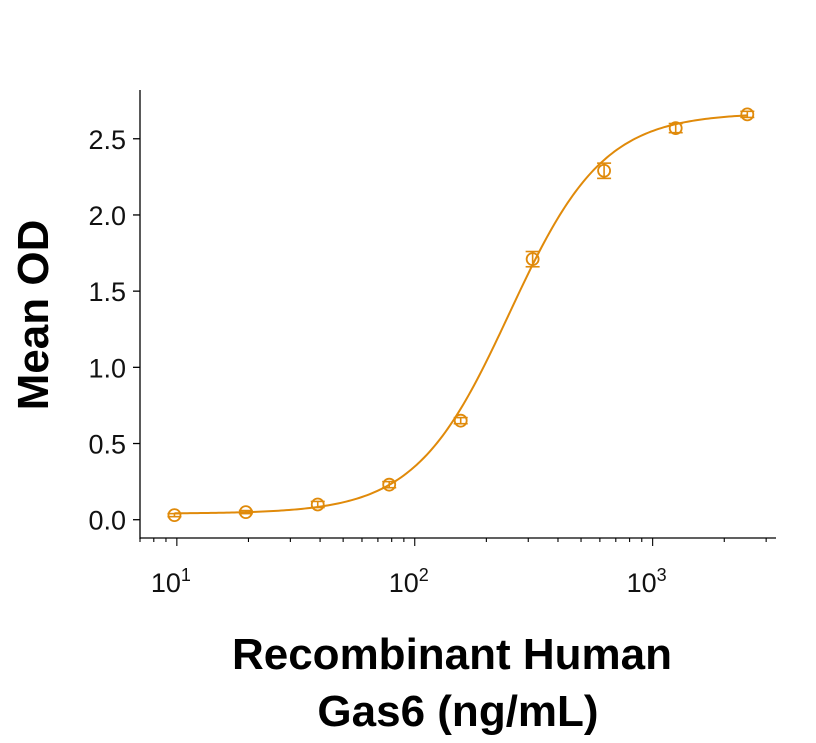  Describe the element at coordinates (107, 216) in the screenshot. I see `y-tick-label: 2.0` at that location.